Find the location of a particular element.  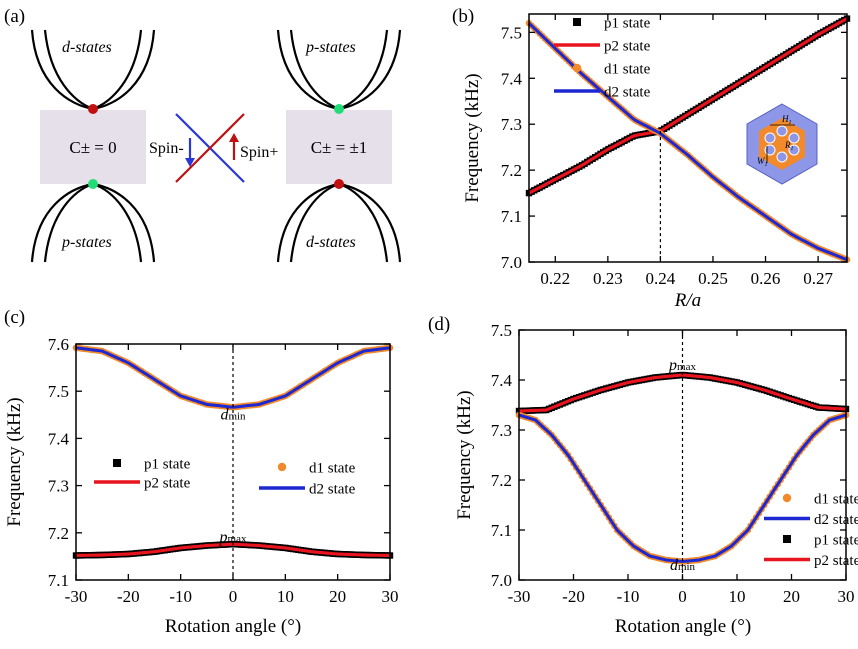

panel-c-label: (c) is located at coordinates (14, 317).